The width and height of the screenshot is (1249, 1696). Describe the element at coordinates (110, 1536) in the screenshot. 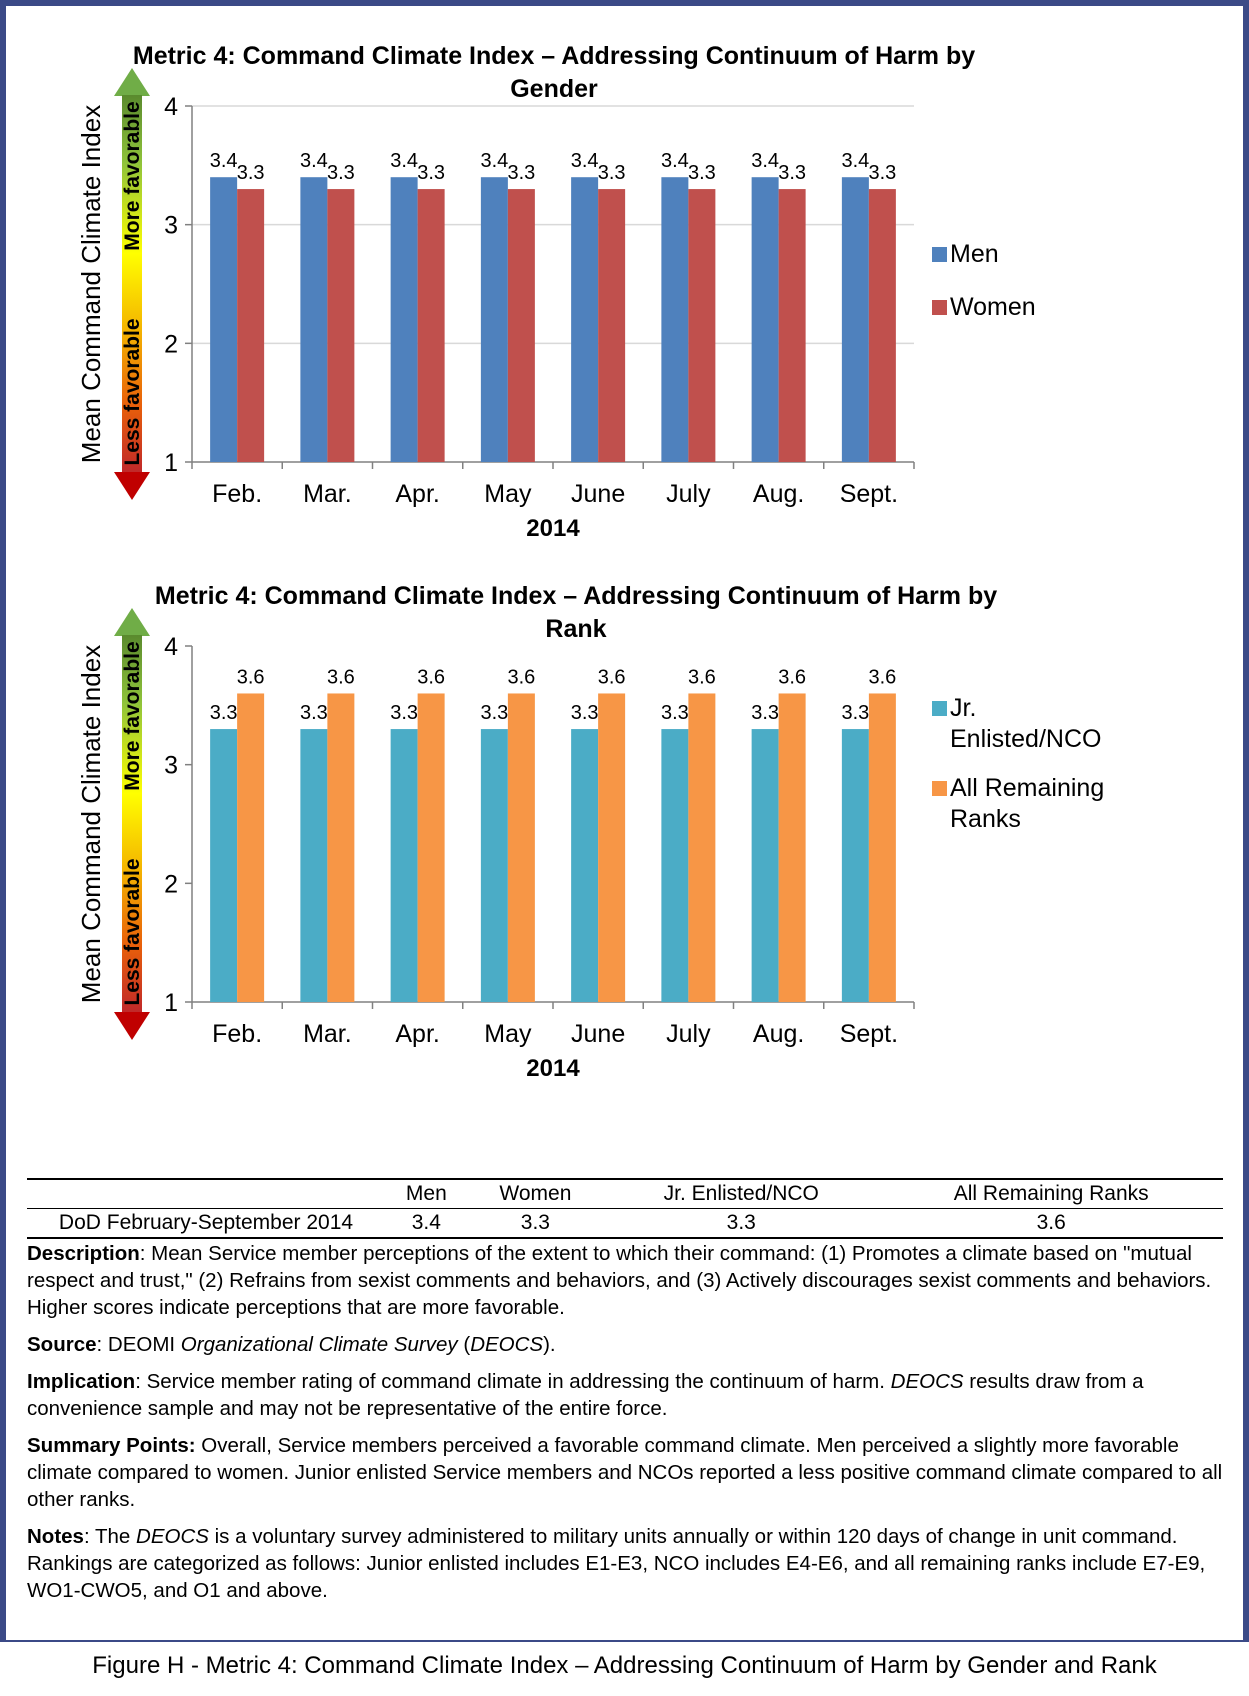

I see `notes-text: : The` at that location.